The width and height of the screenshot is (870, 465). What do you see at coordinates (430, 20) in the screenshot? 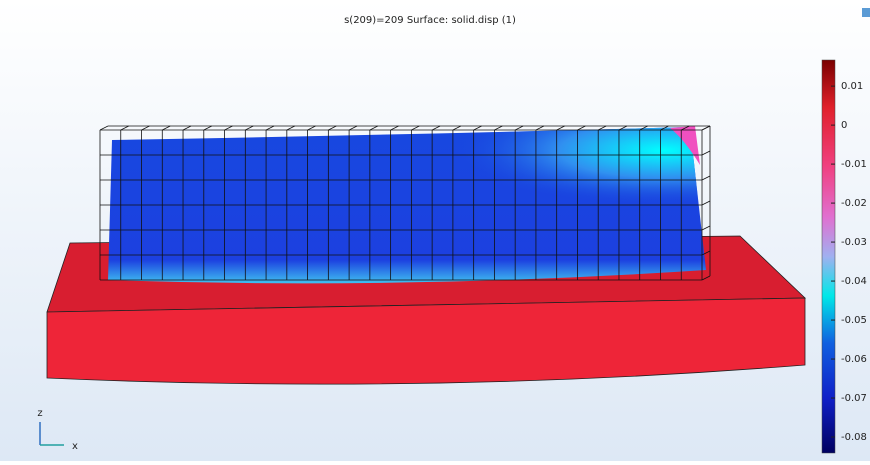
I see `plot-title: s(209)=209 Surface: solid.disp (1)` at bounding box center [430, 20].